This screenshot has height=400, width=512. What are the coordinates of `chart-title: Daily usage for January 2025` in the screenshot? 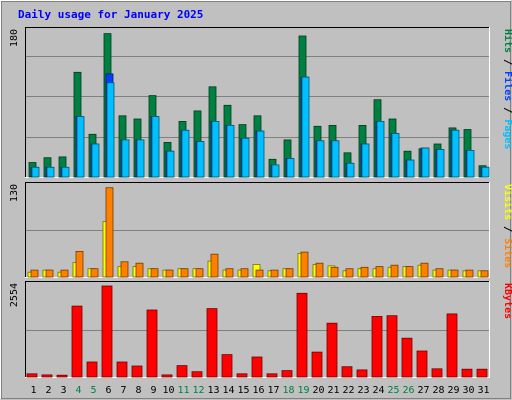 It's located at (110, 14).